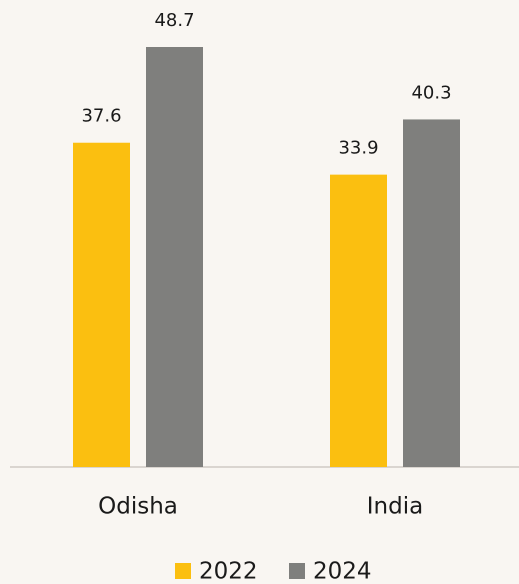  I want to click on legend-label: 2024, so click(342, 571).